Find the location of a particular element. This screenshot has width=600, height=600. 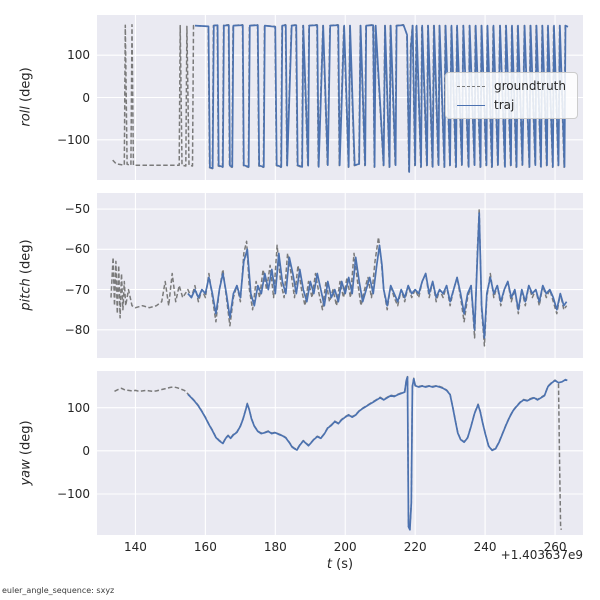

x-tick-label: 220 is located at coordinates (415, 547).